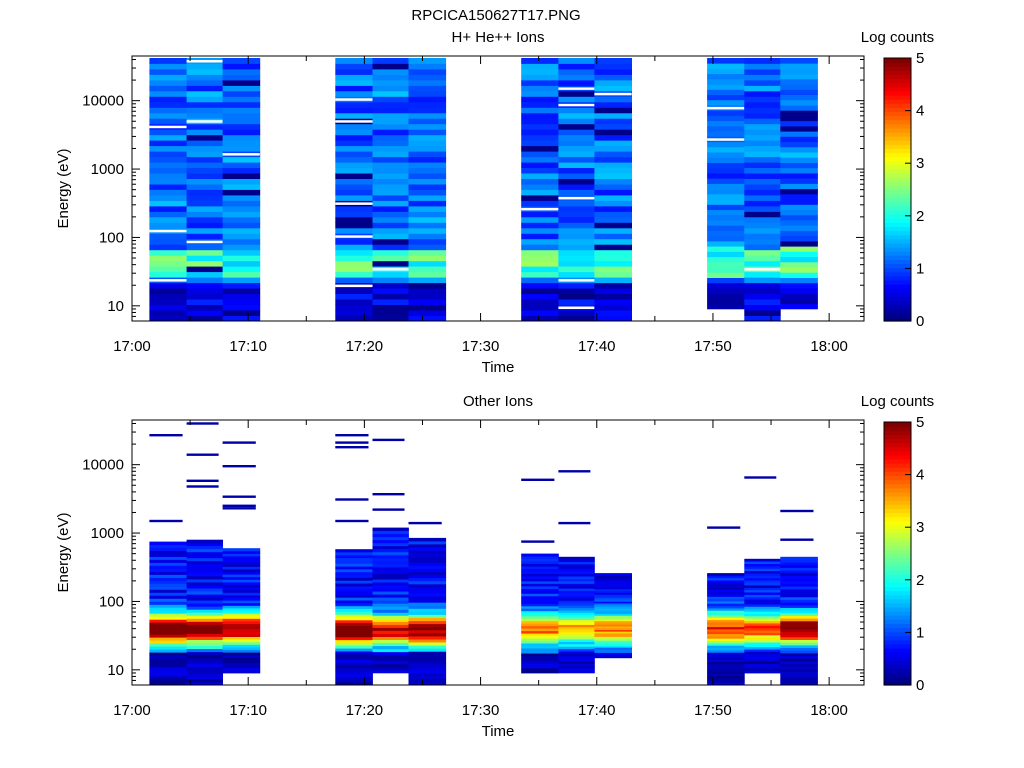  What do you see at coordinates (107, 533) in the screenshot?
I see `y-tick-label: 1000` at bounding box center [107, 533].